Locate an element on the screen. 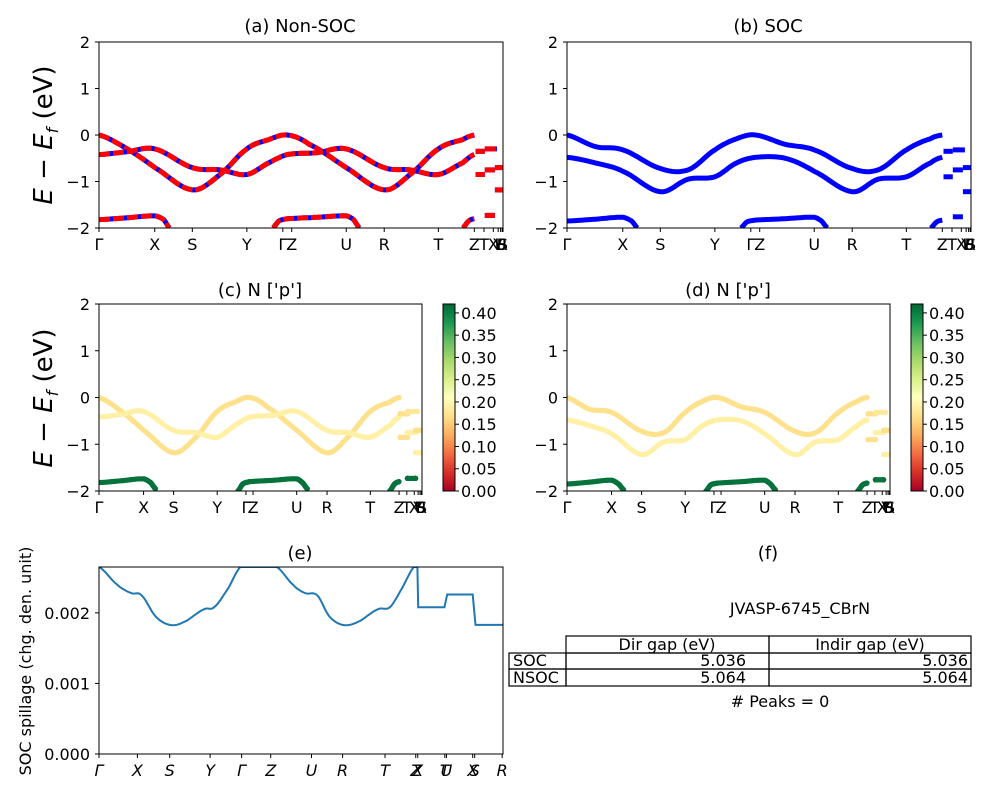 The image size is (1000, 800). band-point-VB3c is located at coordinates (867, 483).